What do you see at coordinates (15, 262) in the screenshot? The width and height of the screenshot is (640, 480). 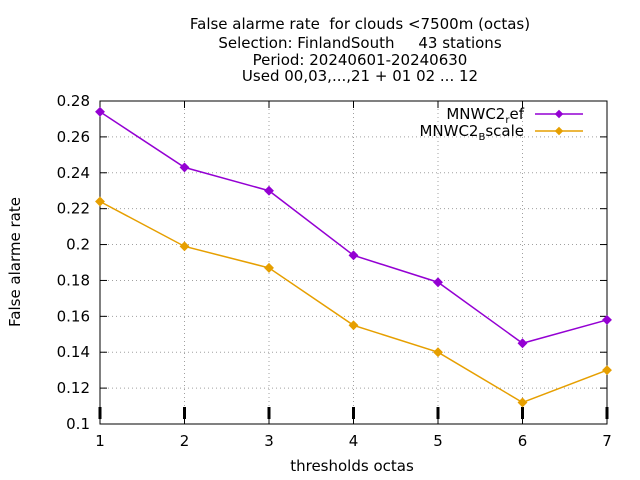 I see `y-axis-label: False alarme rate` at bounding box center [15, 262].